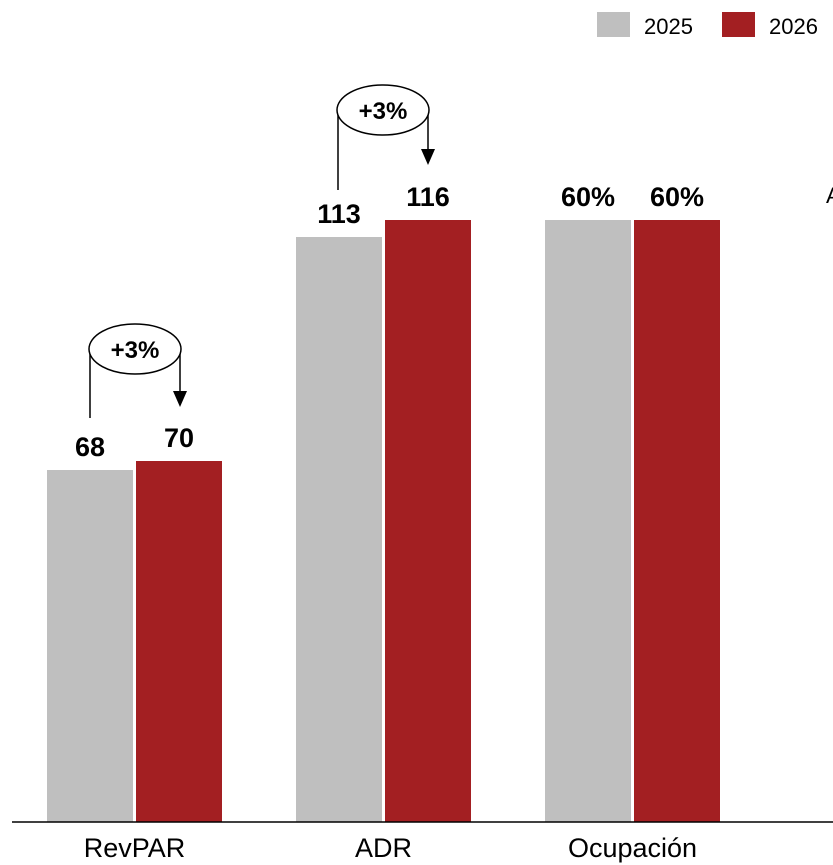 This screenshot has height=865, width=833. What do you see at coordinates (588, 197) in the screenshot?
I see `data-label-ocupacion-2025: 60%` at bounding box center [588, 197].